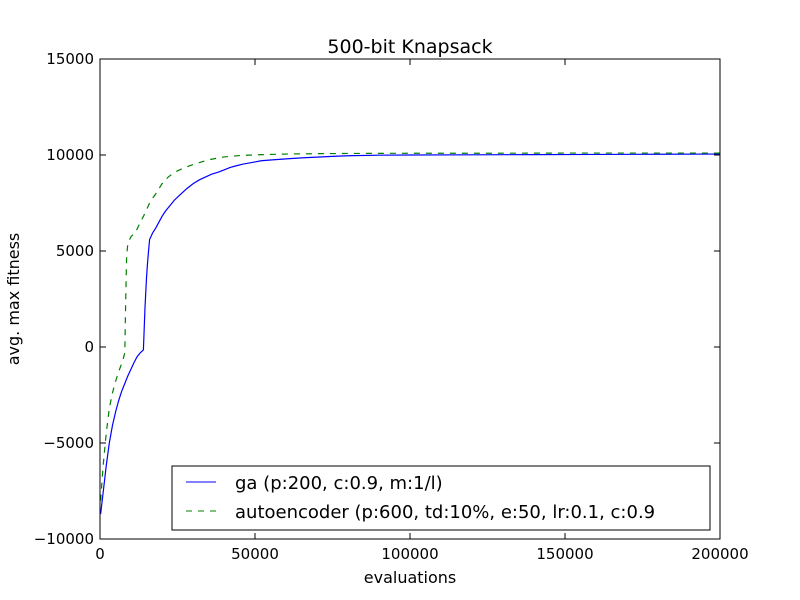 This screenshot has width=800, height=600. I want to click on x-axis-title: evaluations, so click(410, 577).